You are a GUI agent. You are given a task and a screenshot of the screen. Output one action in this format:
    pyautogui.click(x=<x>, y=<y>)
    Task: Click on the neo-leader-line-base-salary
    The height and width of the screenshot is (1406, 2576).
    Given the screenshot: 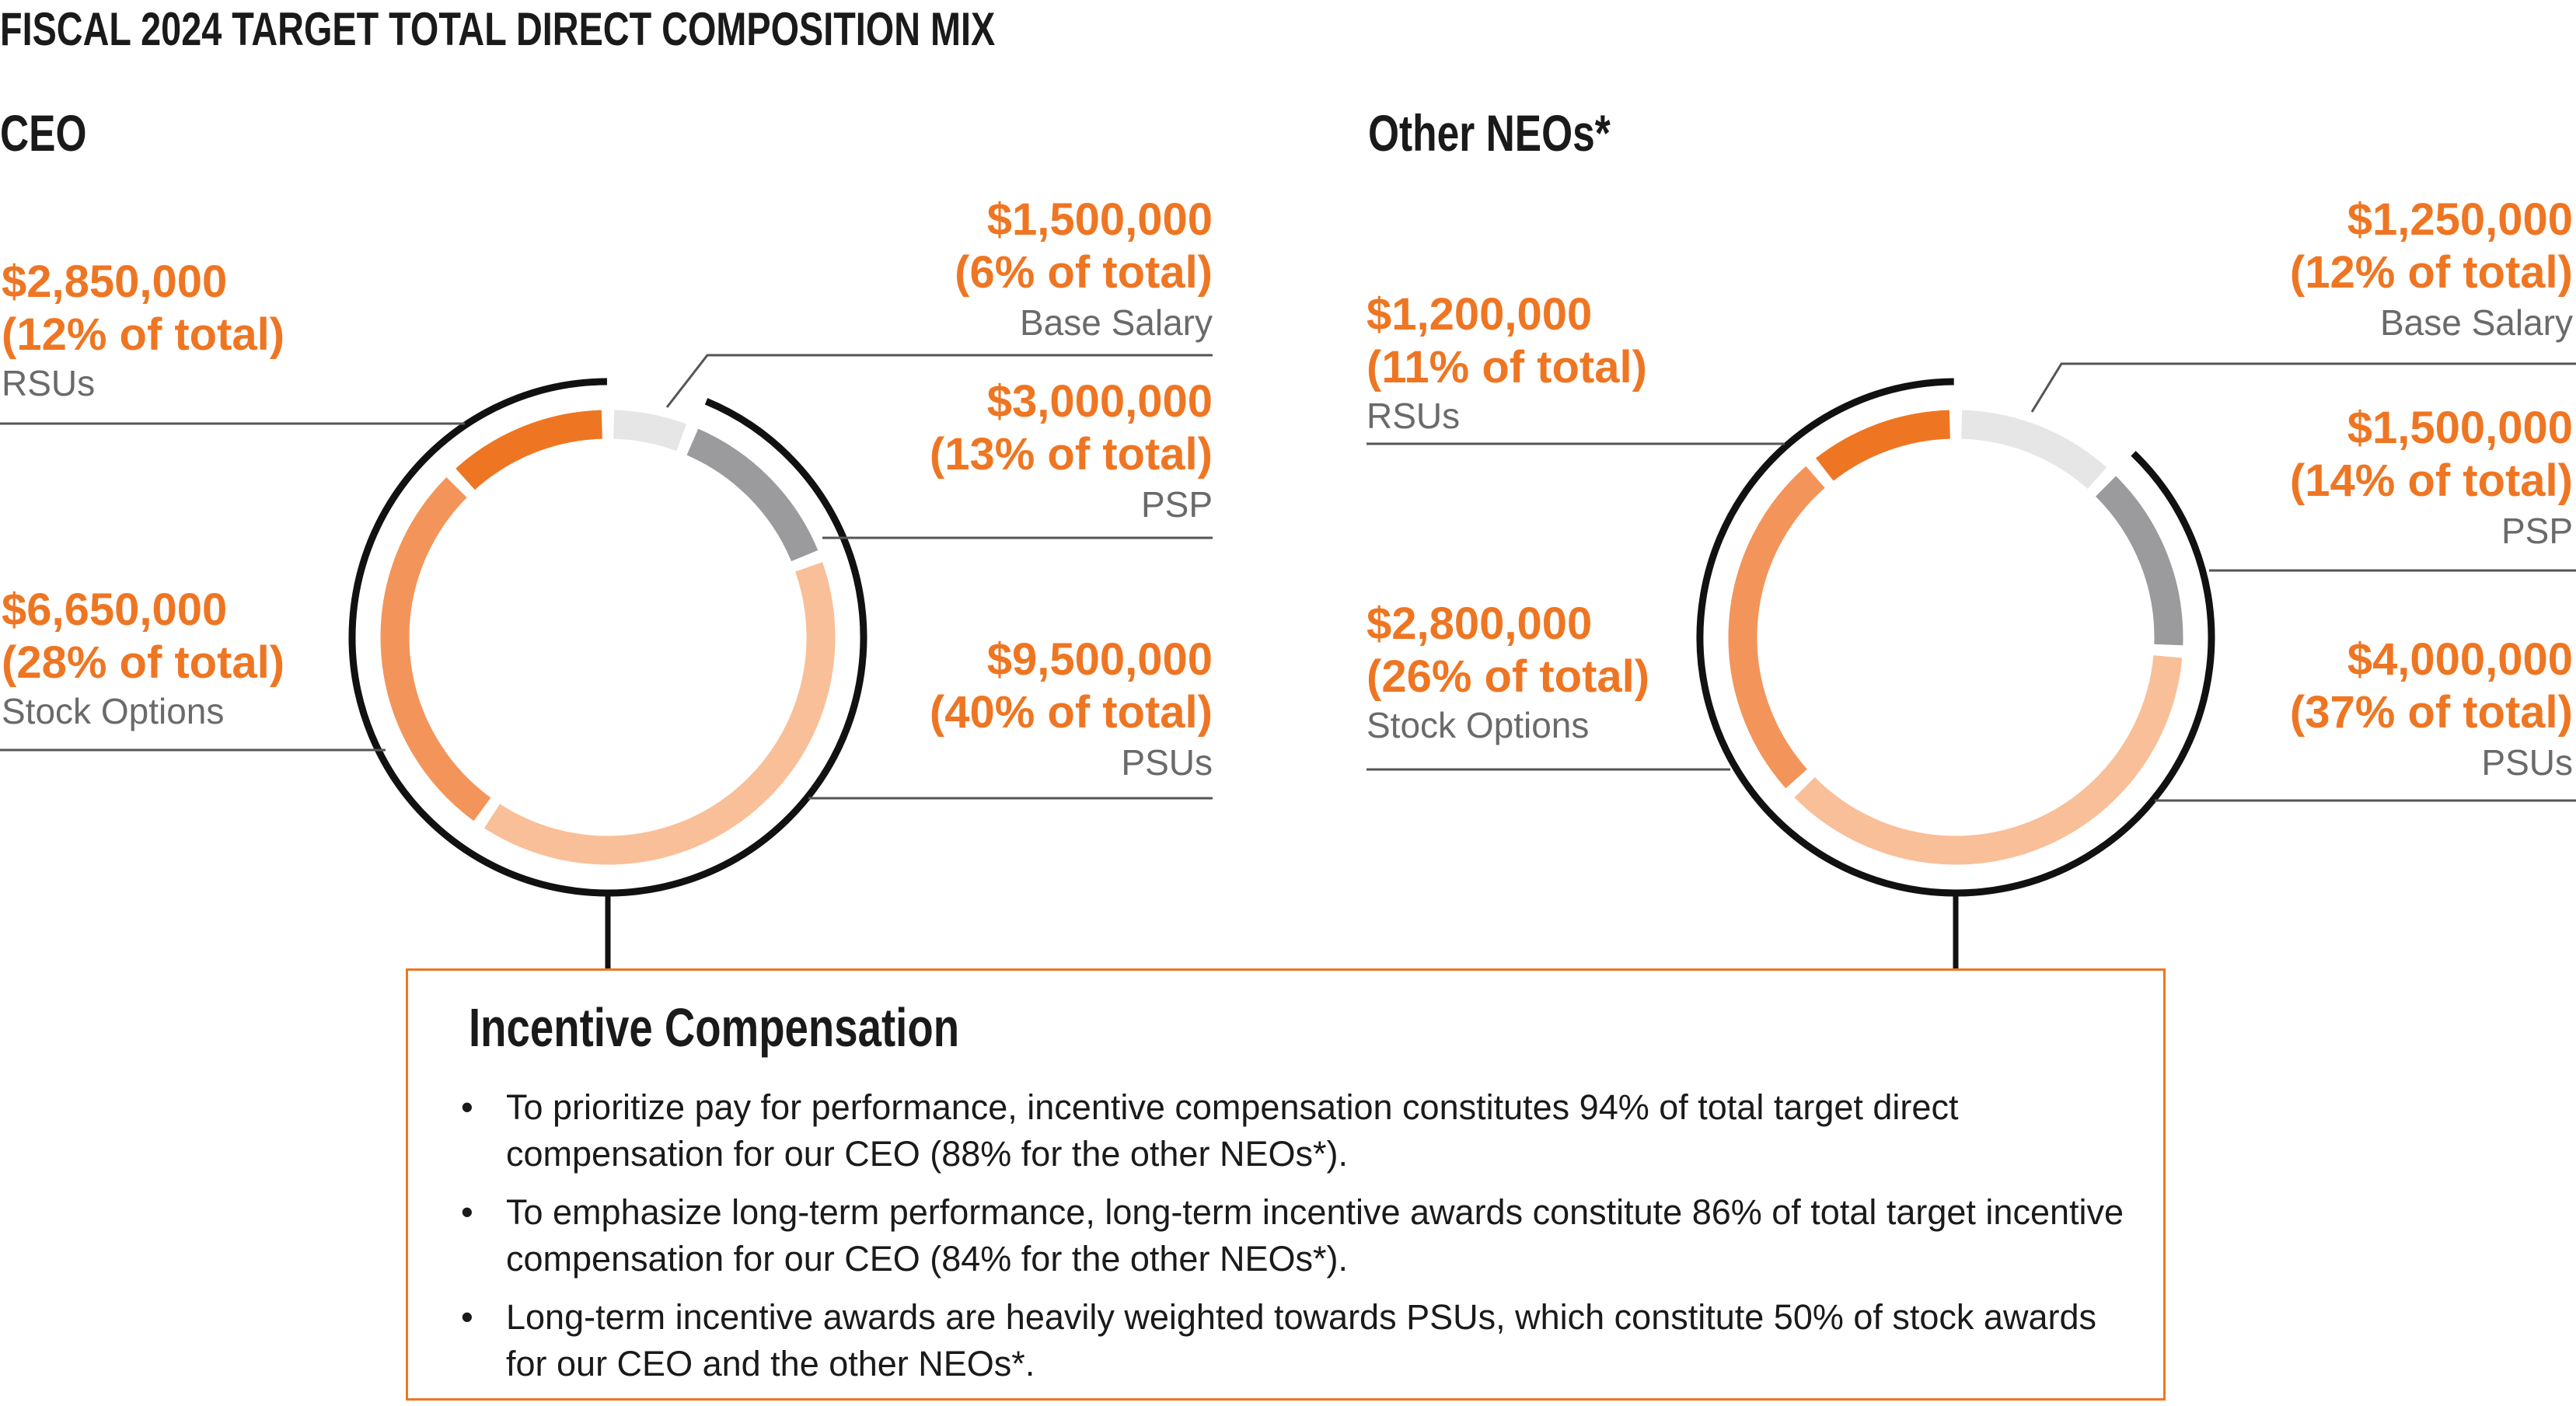 What is the action you would take?
    pyautogui.click(x=2303, y=387)
    